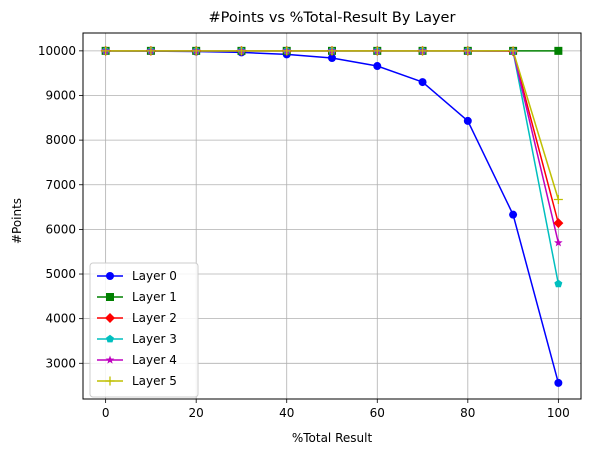 The image size is (589, 455). What do you see at coordinates (60, 229) in the screenshot?
I see `y-tick-label: 6000` at bounding box center [60, 229].